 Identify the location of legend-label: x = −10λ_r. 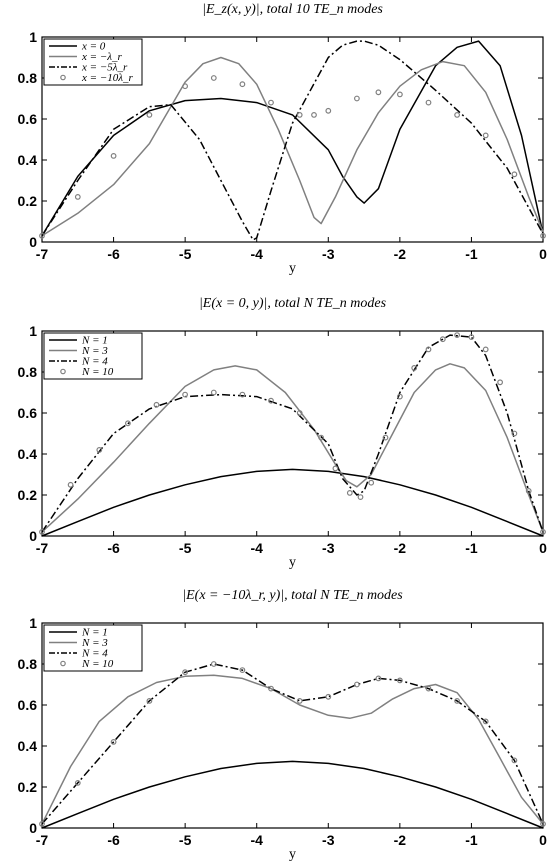
(107, 78).